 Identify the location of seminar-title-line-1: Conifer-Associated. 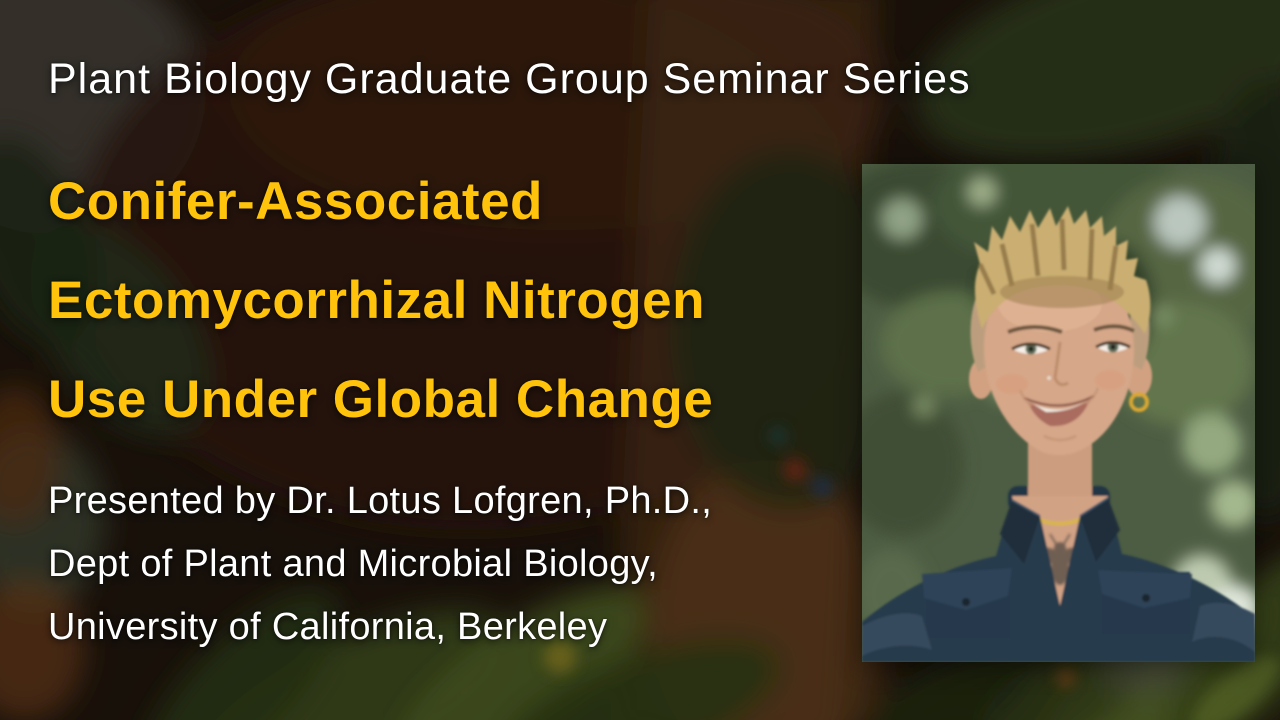
(295, 201).